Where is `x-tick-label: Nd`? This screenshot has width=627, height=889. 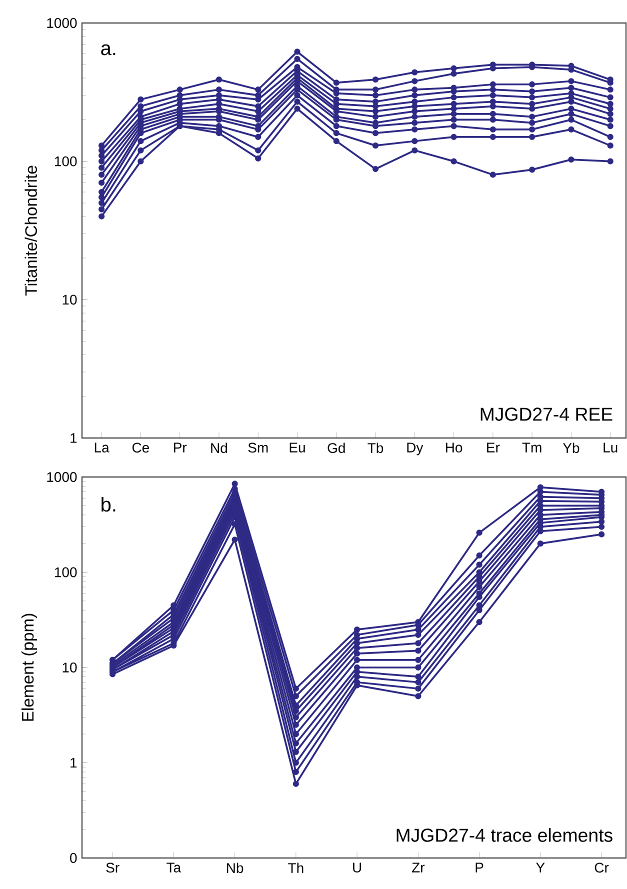
x-tick-label: Nd is located at coordinates (219, 447).